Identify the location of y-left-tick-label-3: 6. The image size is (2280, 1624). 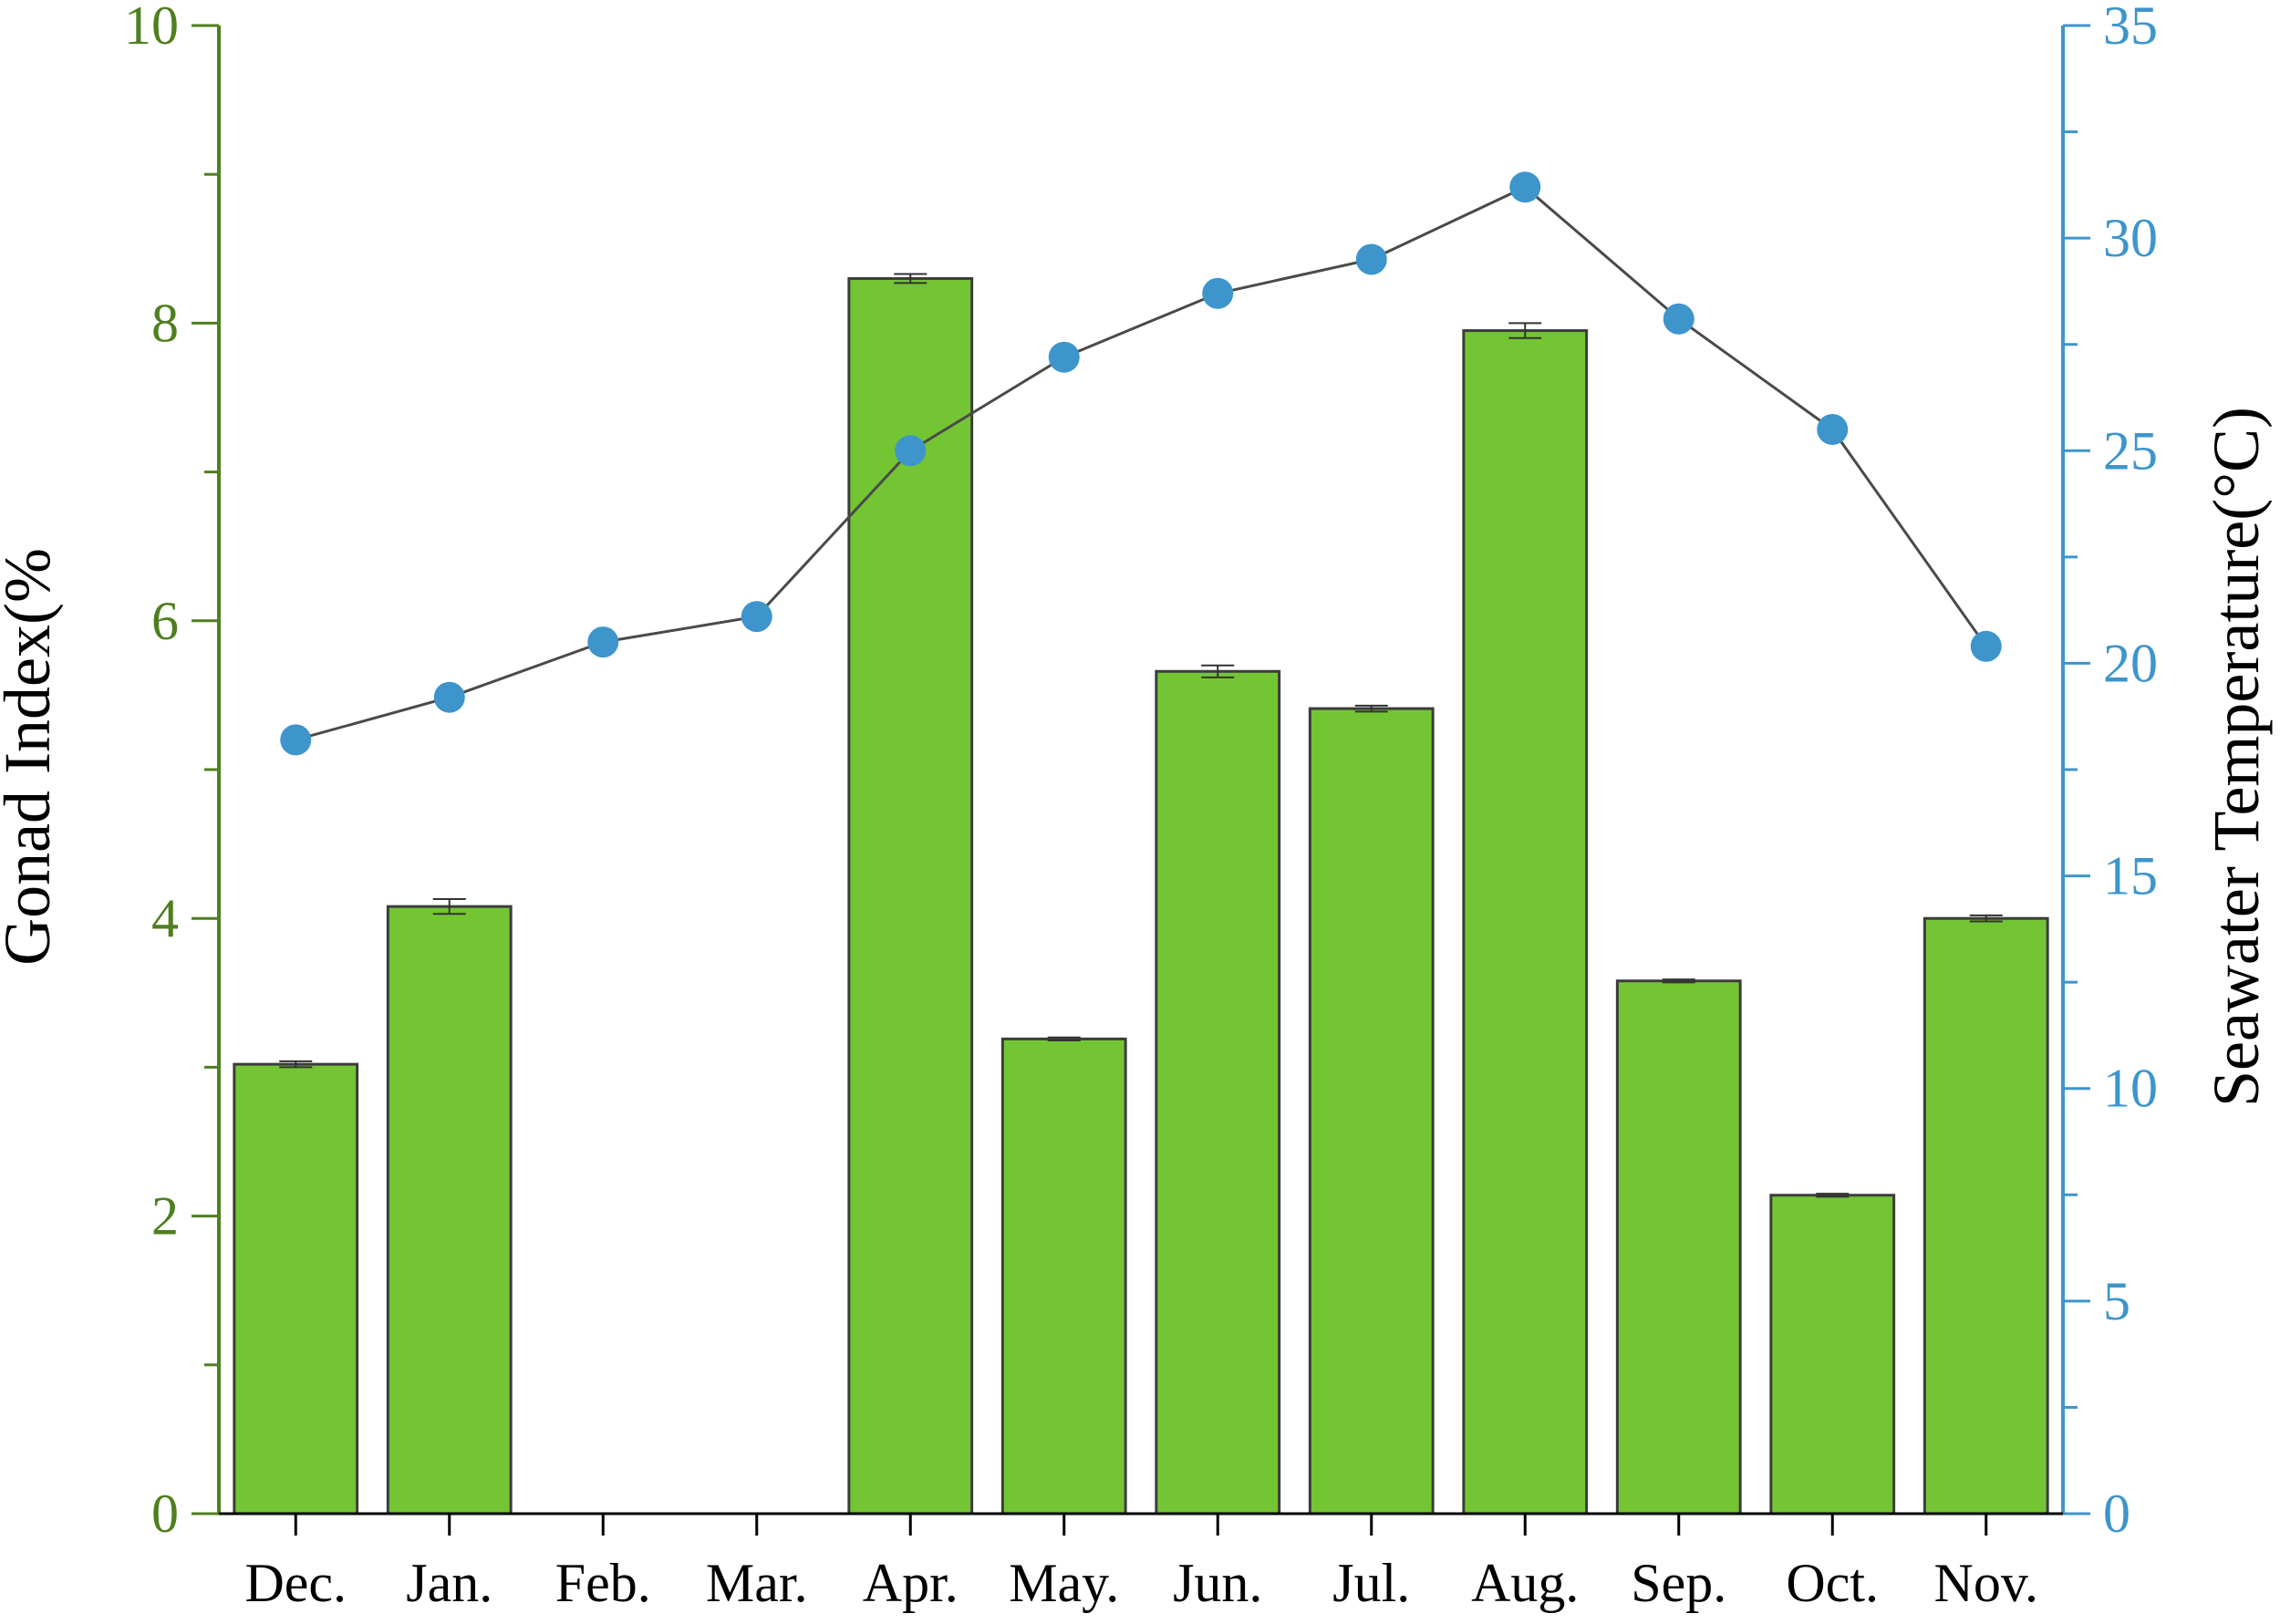
(165, 621).